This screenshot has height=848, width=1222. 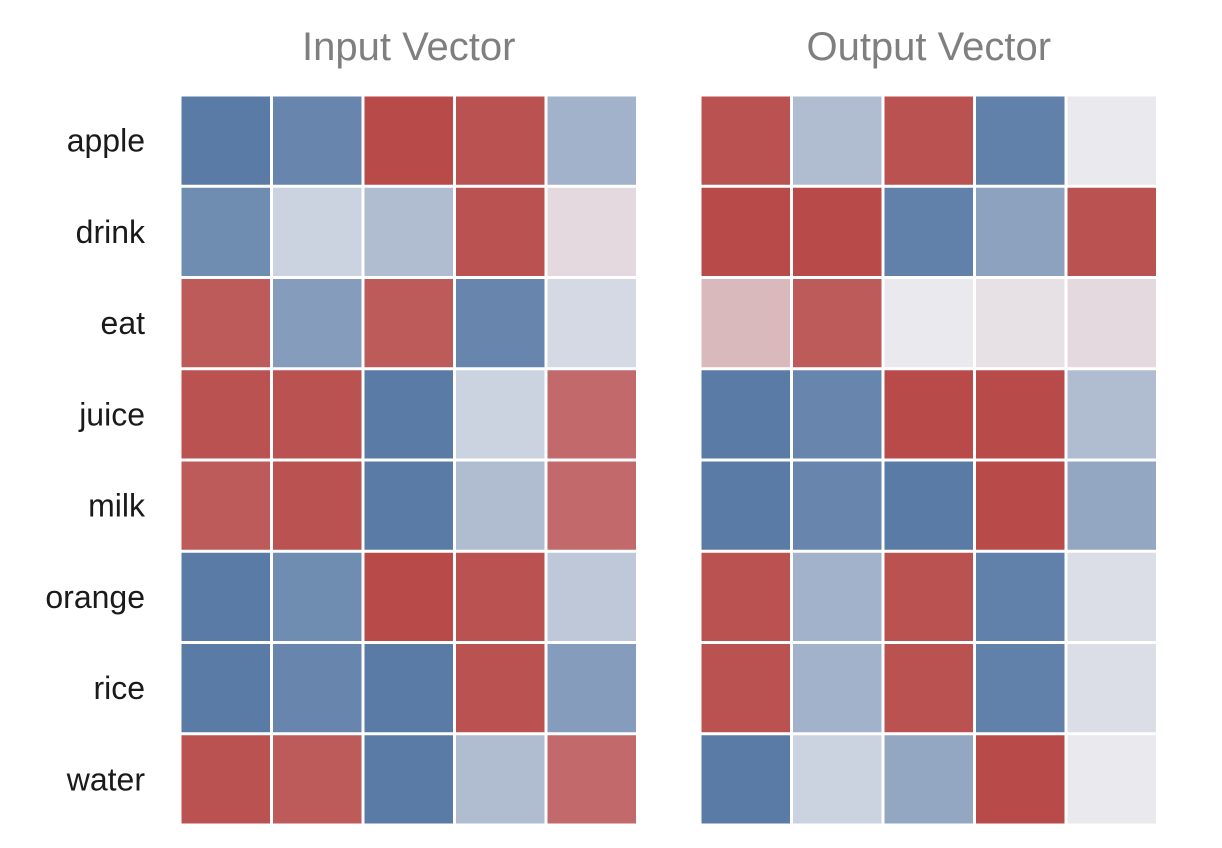 I want to click on panel-title: Output Vector, so click(x=928, y=47).